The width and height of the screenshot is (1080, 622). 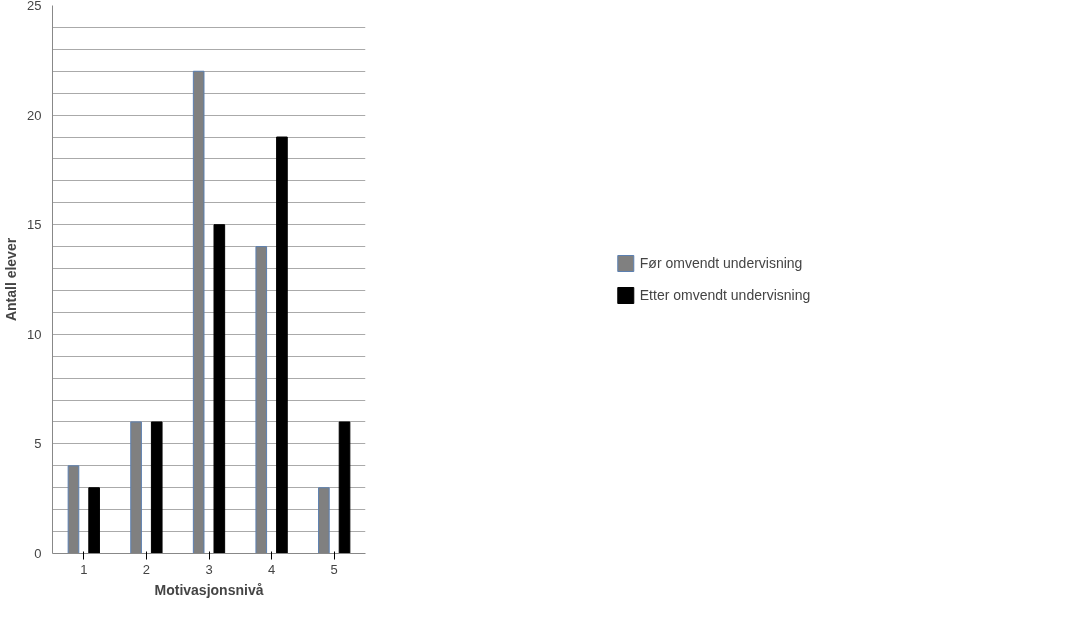 What do you see at coordinates (209, 569) in the screenshot?
I see `x-tick-label: 3` at bounding box center [209, 569].